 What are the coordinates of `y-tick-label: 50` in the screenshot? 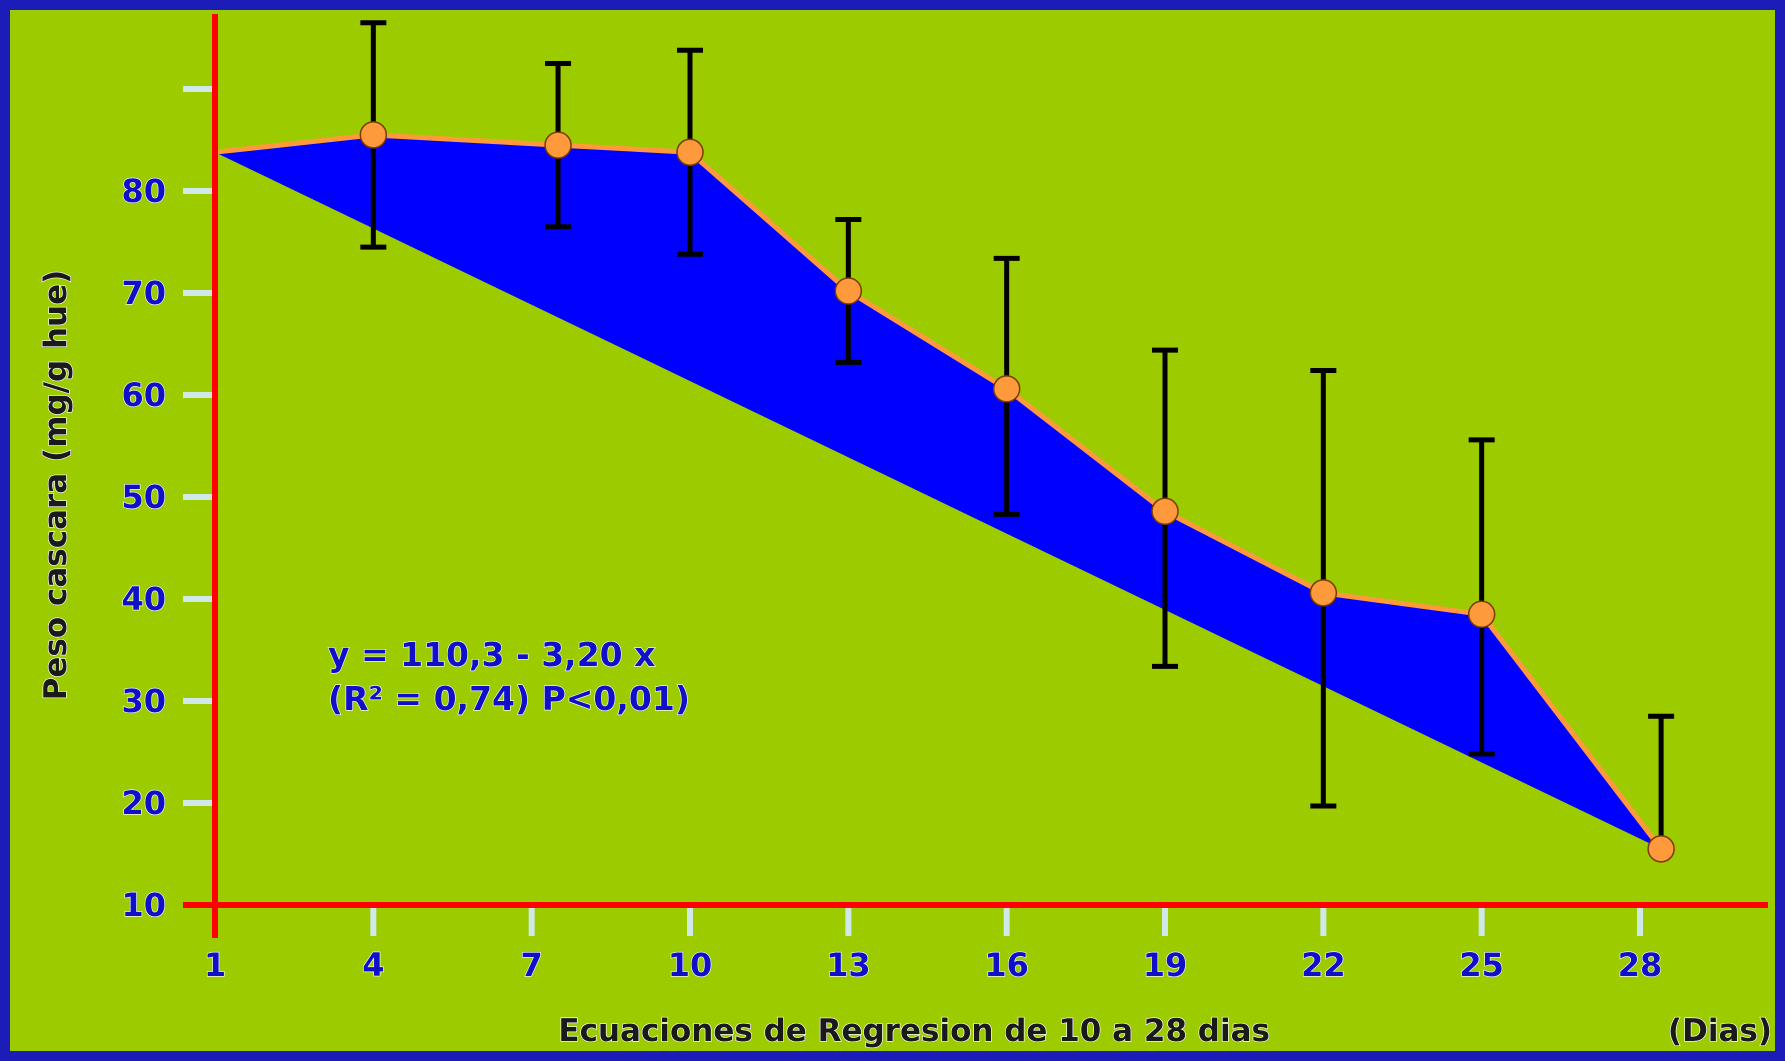 It's located at (143, 497).